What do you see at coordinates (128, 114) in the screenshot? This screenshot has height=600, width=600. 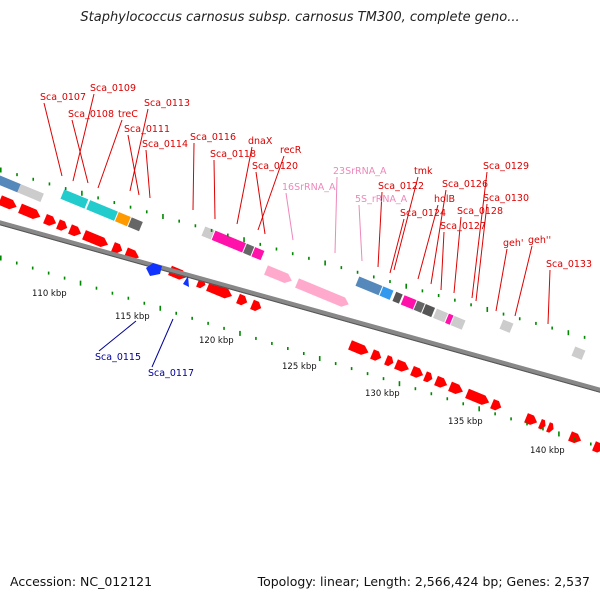 I see `gene-label: treC` at bounding box center [128, 114].